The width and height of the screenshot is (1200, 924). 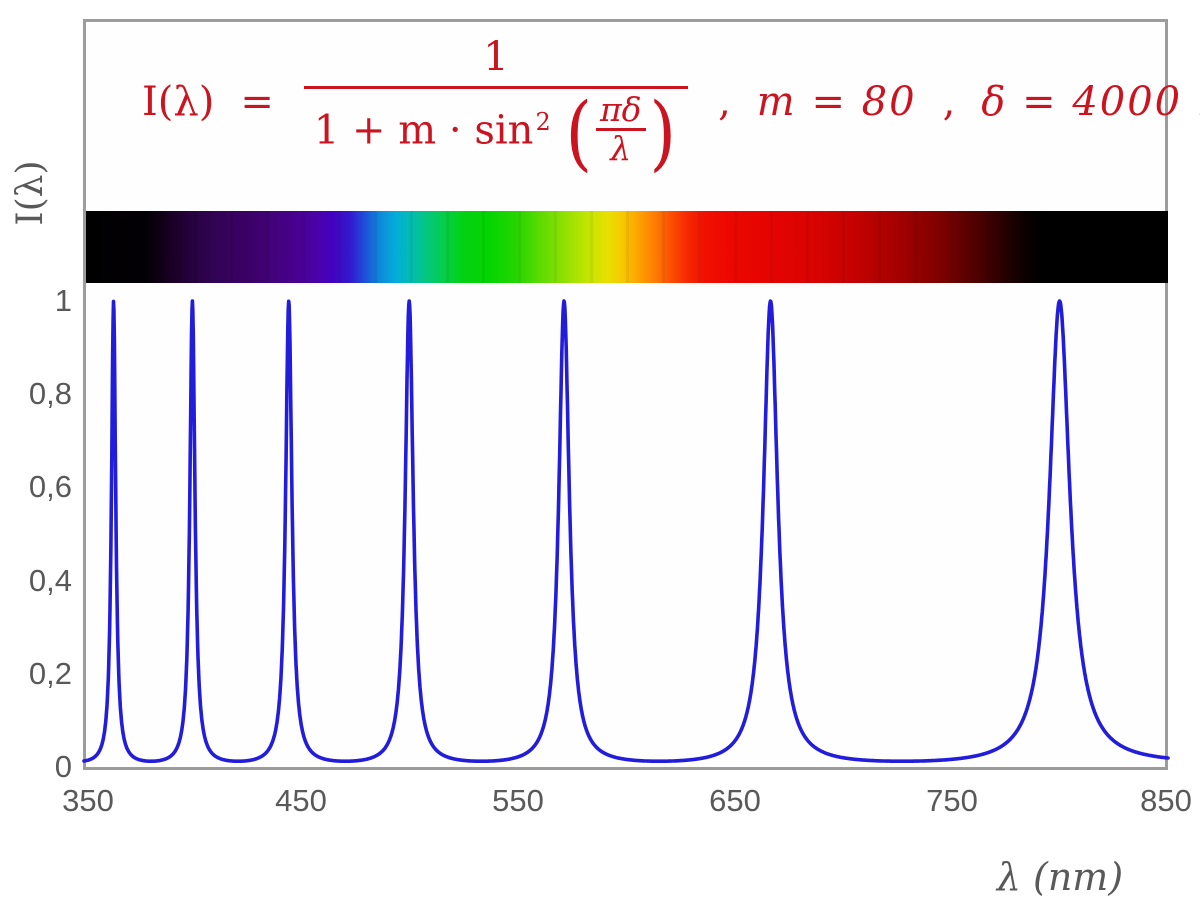 I want to click on sin-exponent: 2, so click(x=543, y=121).